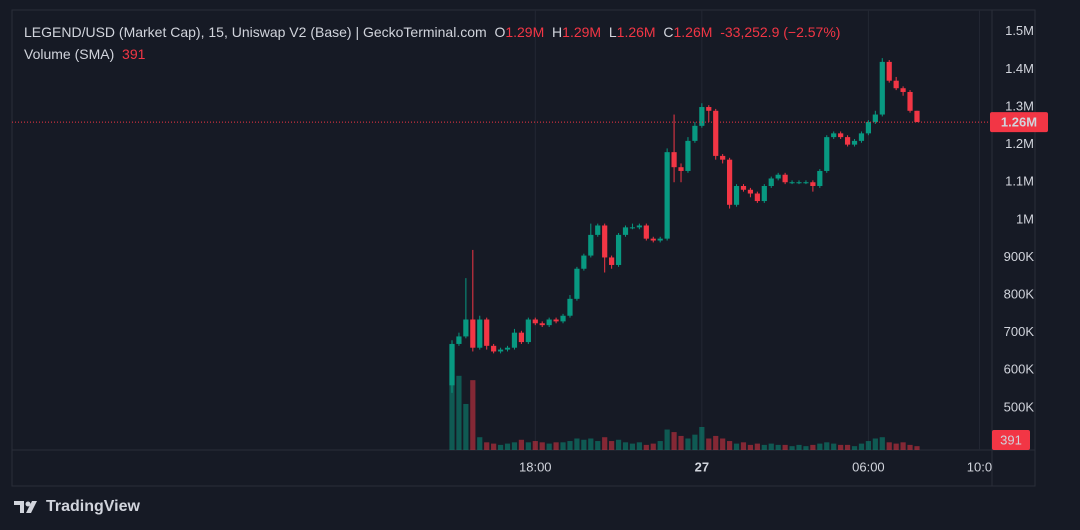 The width and height of the screenshot is (1080, 530). Describe the element at coordinates (684, 397) in the screenshot. I see `volume-layer` at that location.